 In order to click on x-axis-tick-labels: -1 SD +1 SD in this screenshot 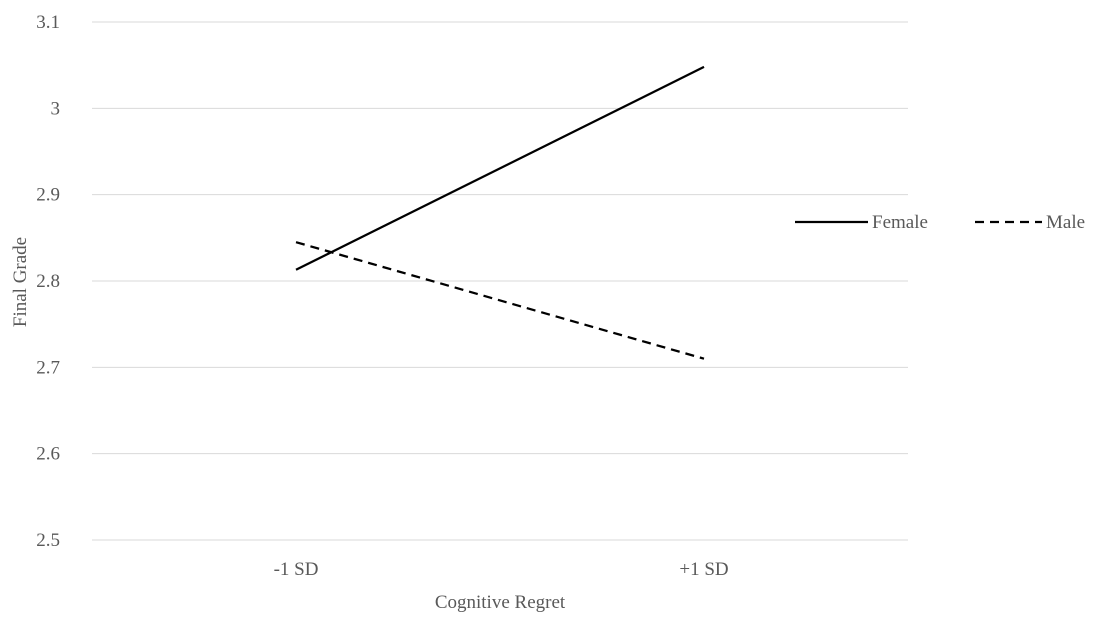, I will do `click(501, 569)`.